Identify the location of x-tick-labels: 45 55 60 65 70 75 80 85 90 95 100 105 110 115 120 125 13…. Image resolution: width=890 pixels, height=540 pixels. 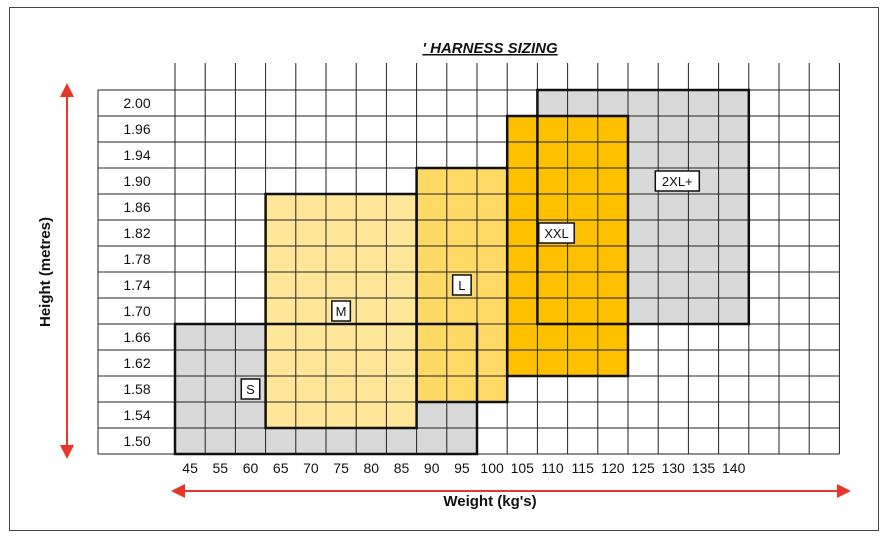
(463, 468).